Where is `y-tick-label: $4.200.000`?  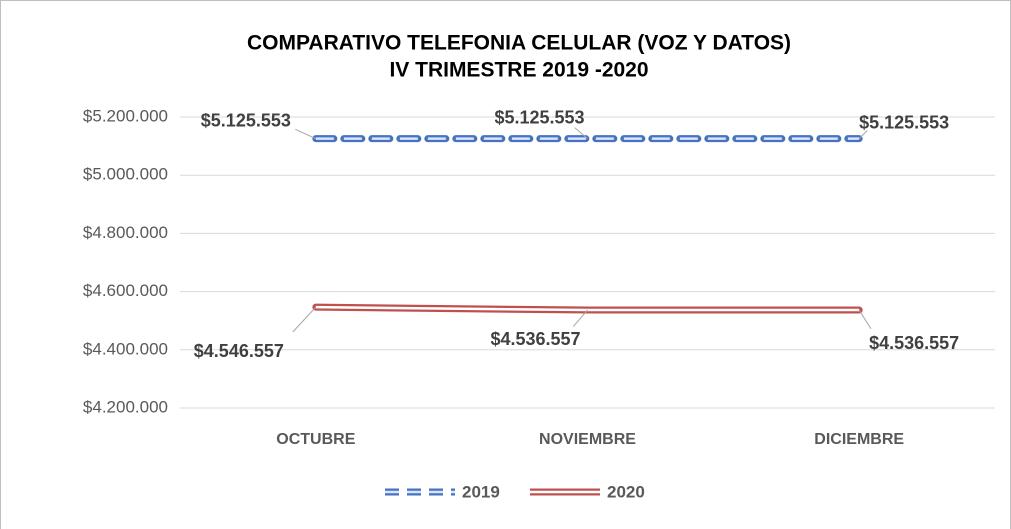
y-tick-label: $4.200.000 is located at coordinates (125, 406).